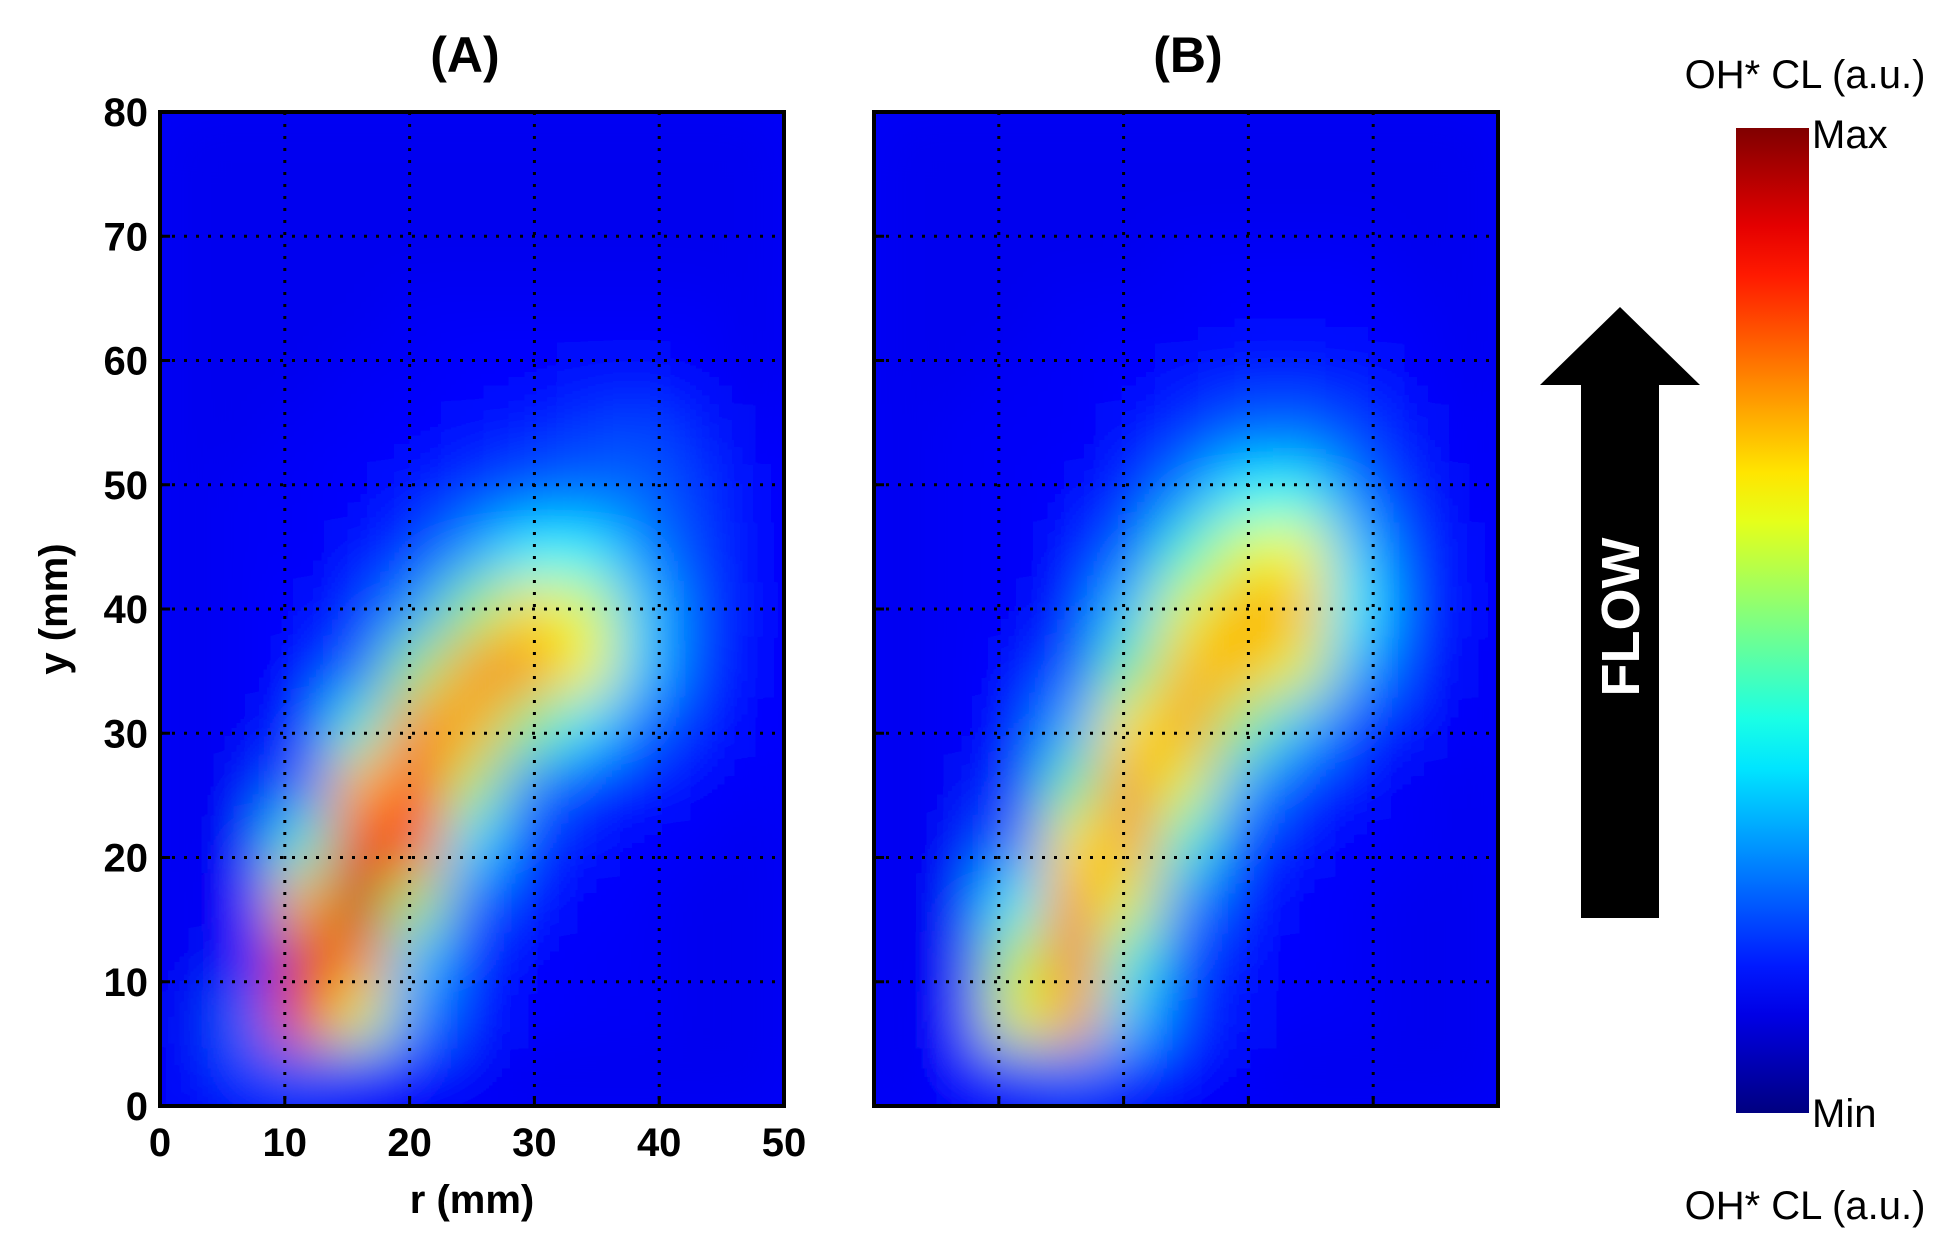 Image resolution: width=1935 pixels, height=1259 pixels. What do you see at coordinates (126, 237) in the screenshot?
I see `y-tick-label: 70` at bounding box center [126, 237].